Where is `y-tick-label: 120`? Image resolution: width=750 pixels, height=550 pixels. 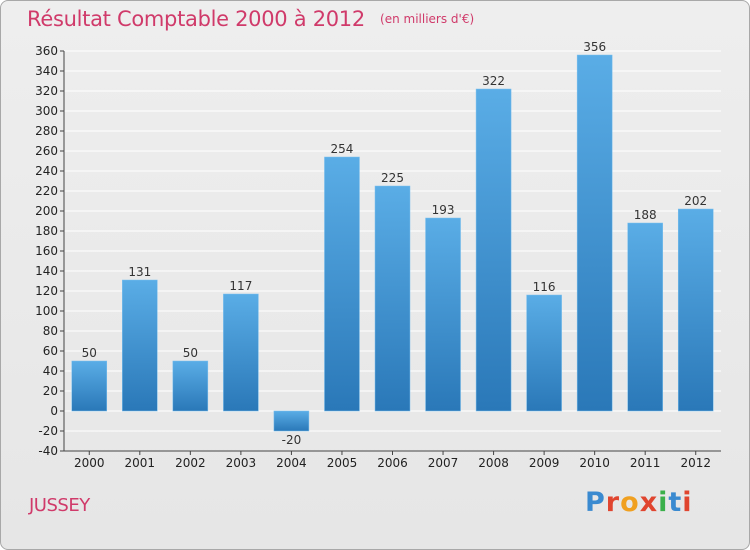
y-tick-label: 120 is located at coordinates (46, 291).